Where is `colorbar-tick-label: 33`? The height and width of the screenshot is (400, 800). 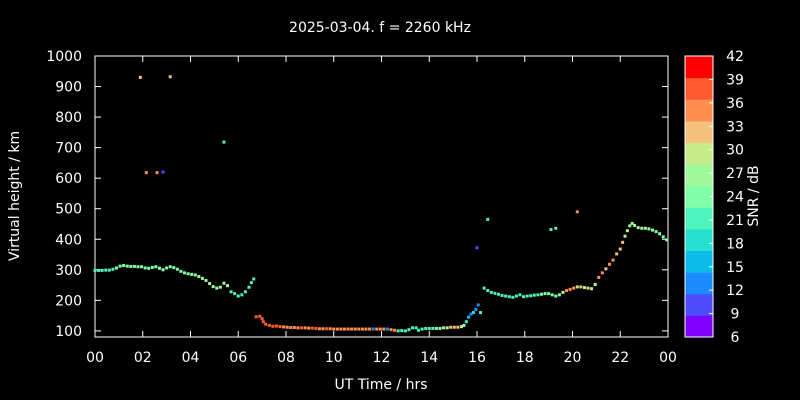
colorbar-tick-label: 33 is located at coordinates (735, 127).